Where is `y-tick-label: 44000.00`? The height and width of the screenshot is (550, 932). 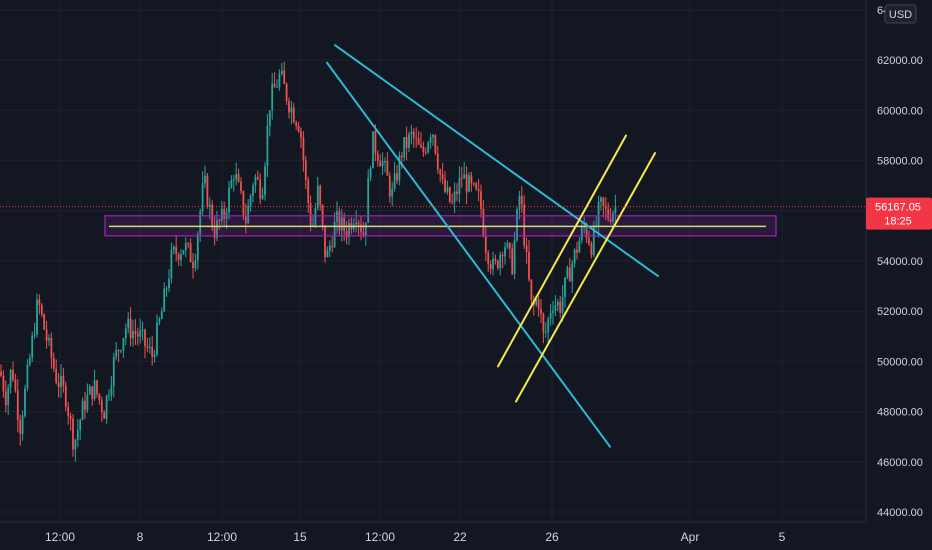
y-tick-label: 44000.00 is located at coordinates (900, 513).